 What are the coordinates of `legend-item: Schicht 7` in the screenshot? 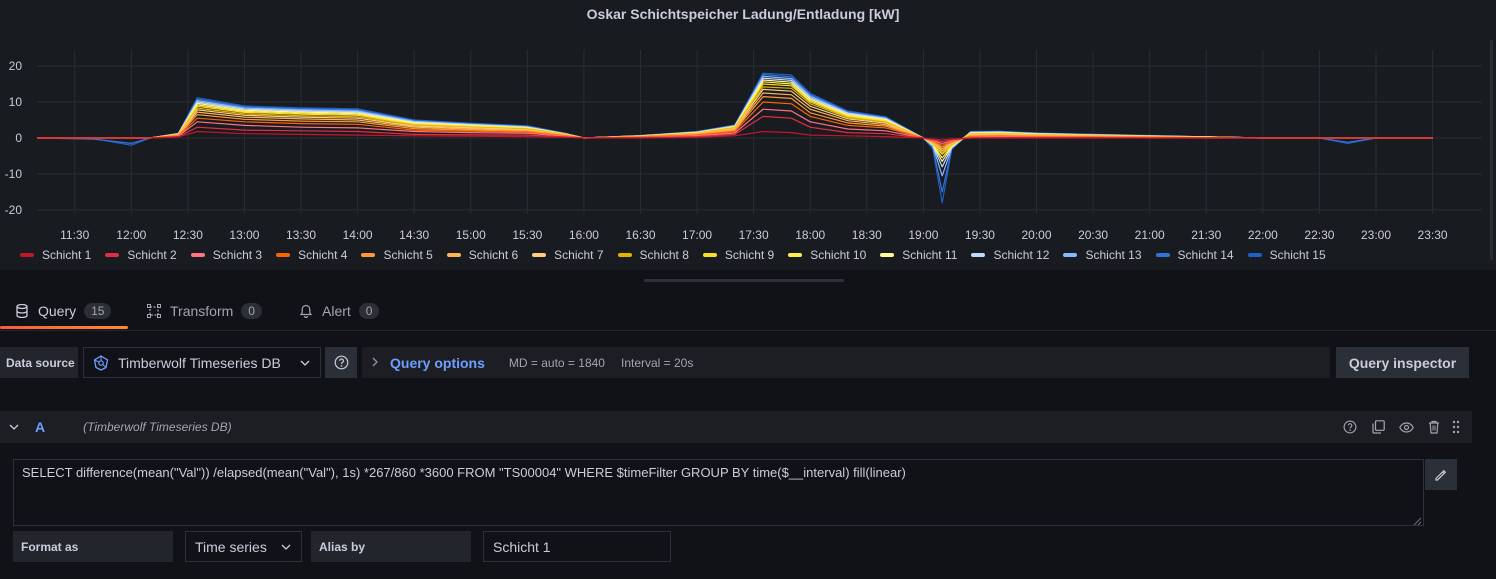 It's located at (568, 255).